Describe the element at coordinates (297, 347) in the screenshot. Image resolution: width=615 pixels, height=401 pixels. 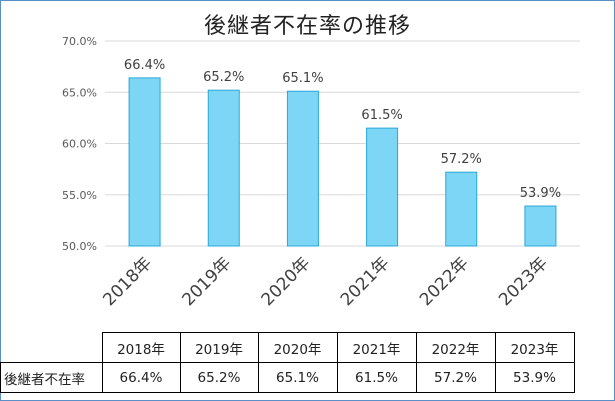
I see `table-header-cell: 2020年` at that location.